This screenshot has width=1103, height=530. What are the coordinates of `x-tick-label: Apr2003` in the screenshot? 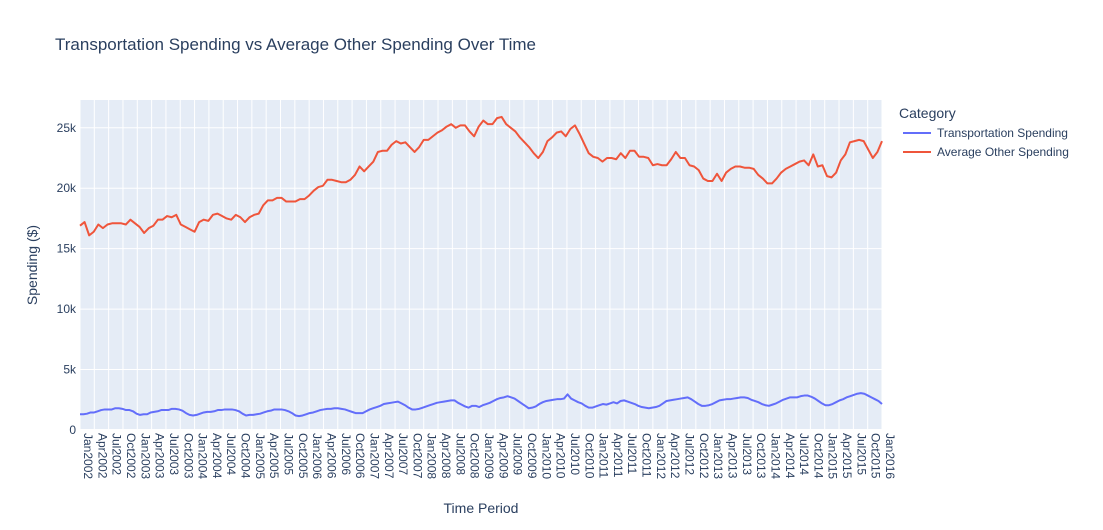 It's located at (160, 456).